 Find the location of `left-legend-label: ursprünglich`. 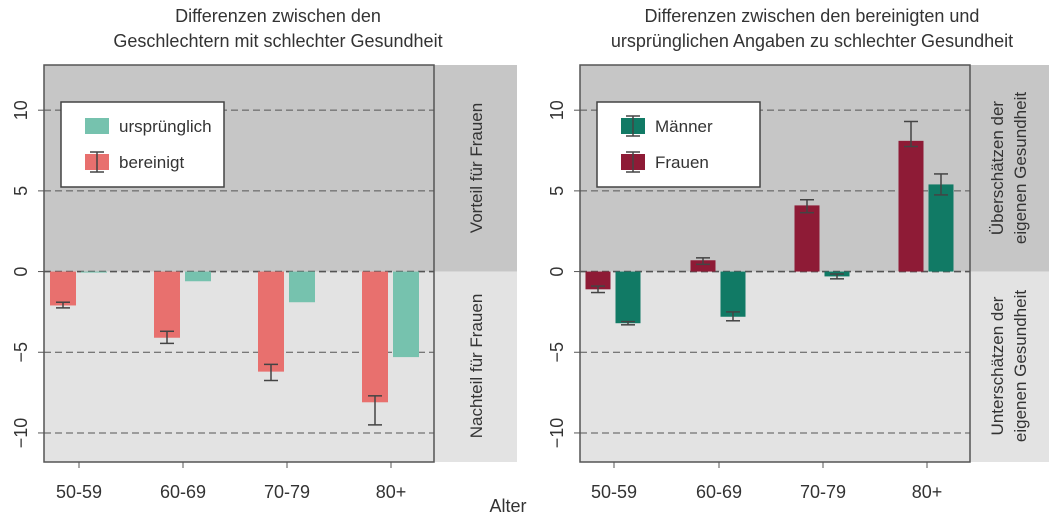

left-legend-label: ursprünglich is located at coordinates (165, 126).